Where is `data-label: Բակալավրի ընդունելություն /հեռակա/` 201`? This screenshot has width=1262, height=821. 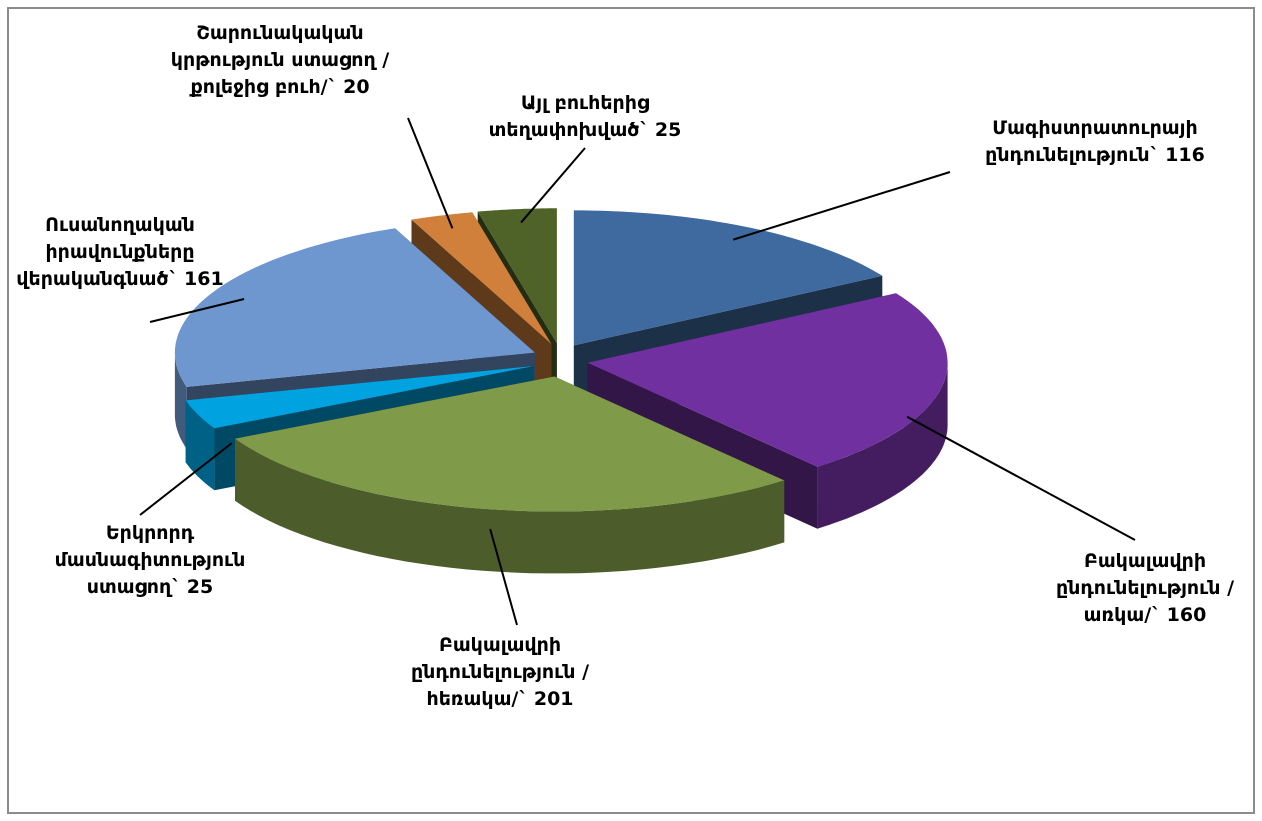 data-label: Բակալավրի ընդունելություն /հեռակա/` 201 is located at coordinates (500, 672).